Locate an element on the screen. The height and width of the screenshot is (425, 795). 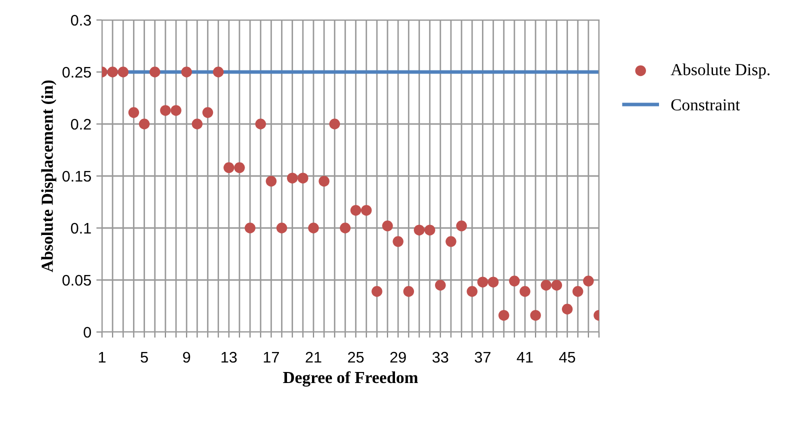
y-tick-label: 0.15 is located at coordinates (76, 176).